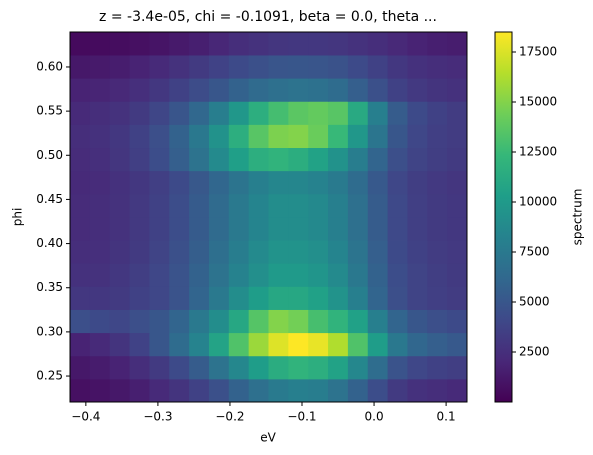  What do you see at coordinates (49, 376) in the screenshot?
I see `y-tick-label: 0.25` at bounding box center [49, 376].